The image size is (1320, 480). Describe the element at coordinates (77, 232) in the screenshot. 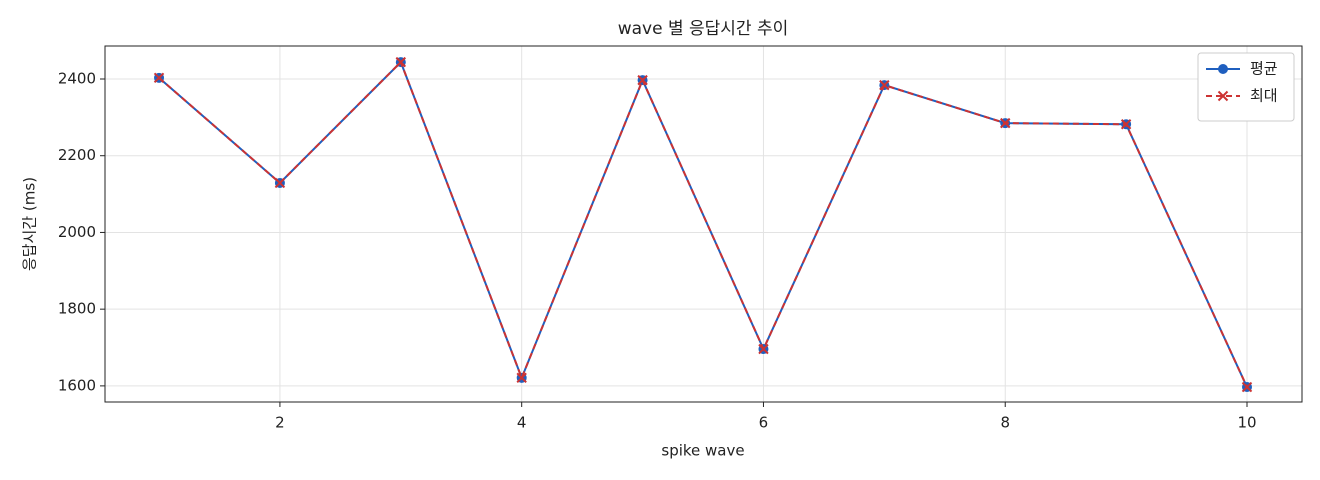

I see `y-tick-label: 2000` at that location.